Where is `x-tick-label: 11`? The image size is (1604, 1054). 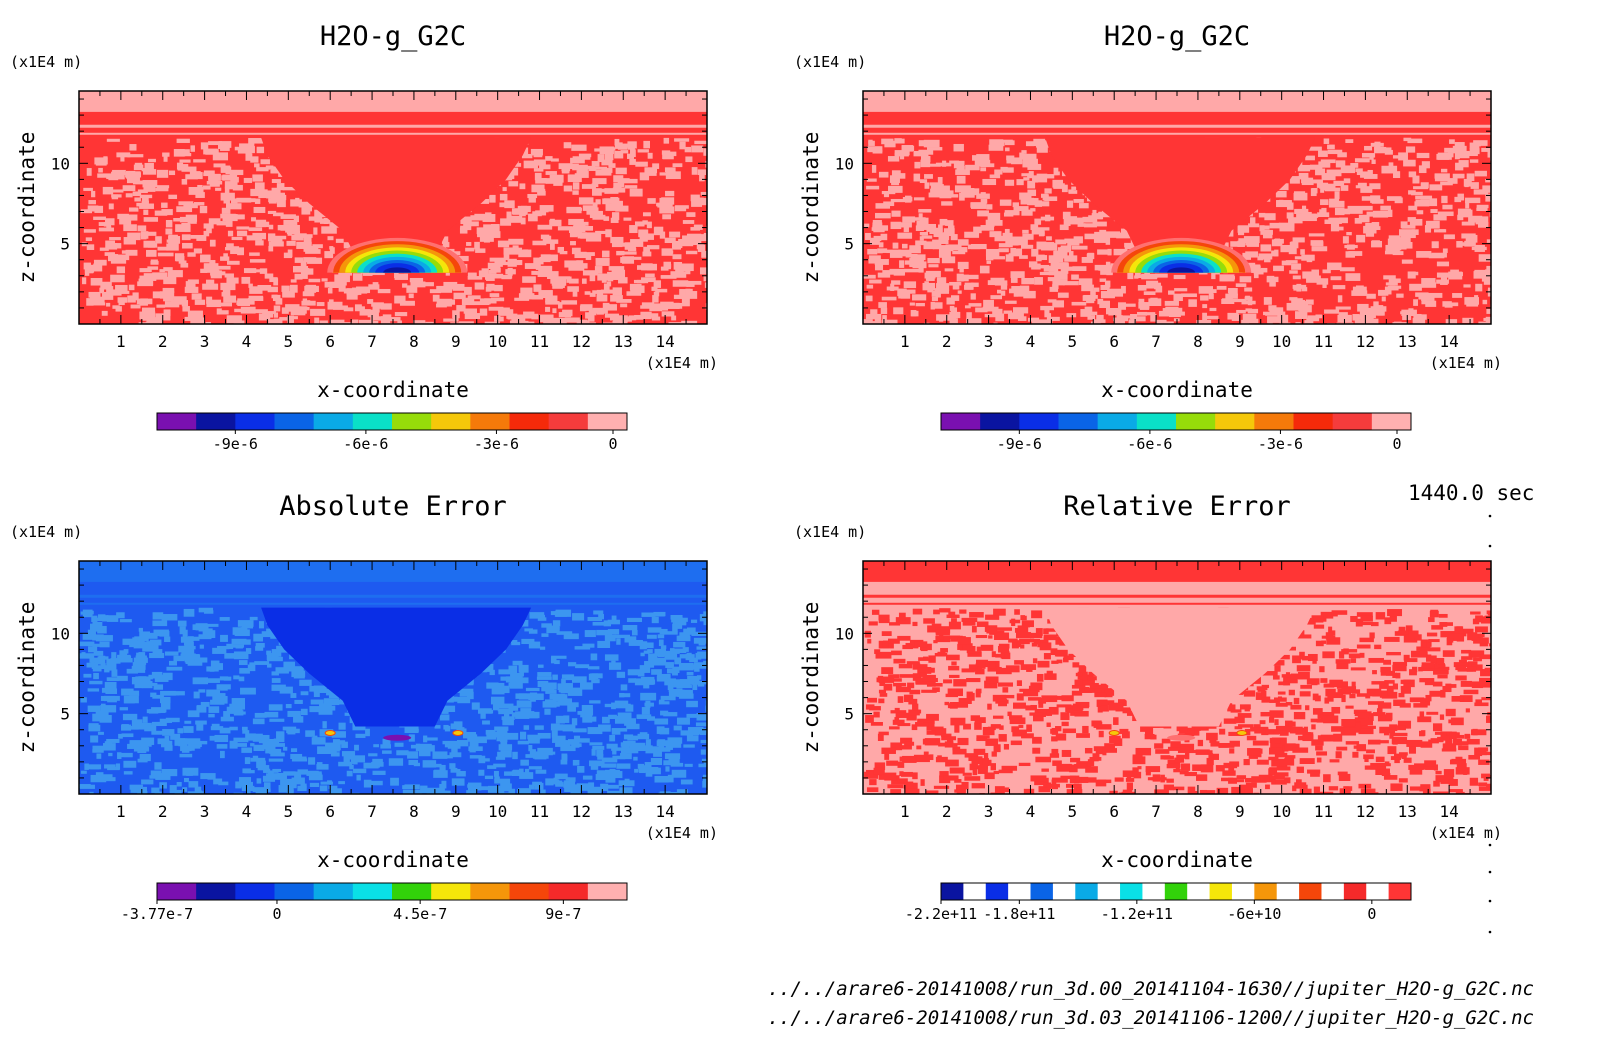 x-tick-label: 11 is located at coordinates (539, 341).